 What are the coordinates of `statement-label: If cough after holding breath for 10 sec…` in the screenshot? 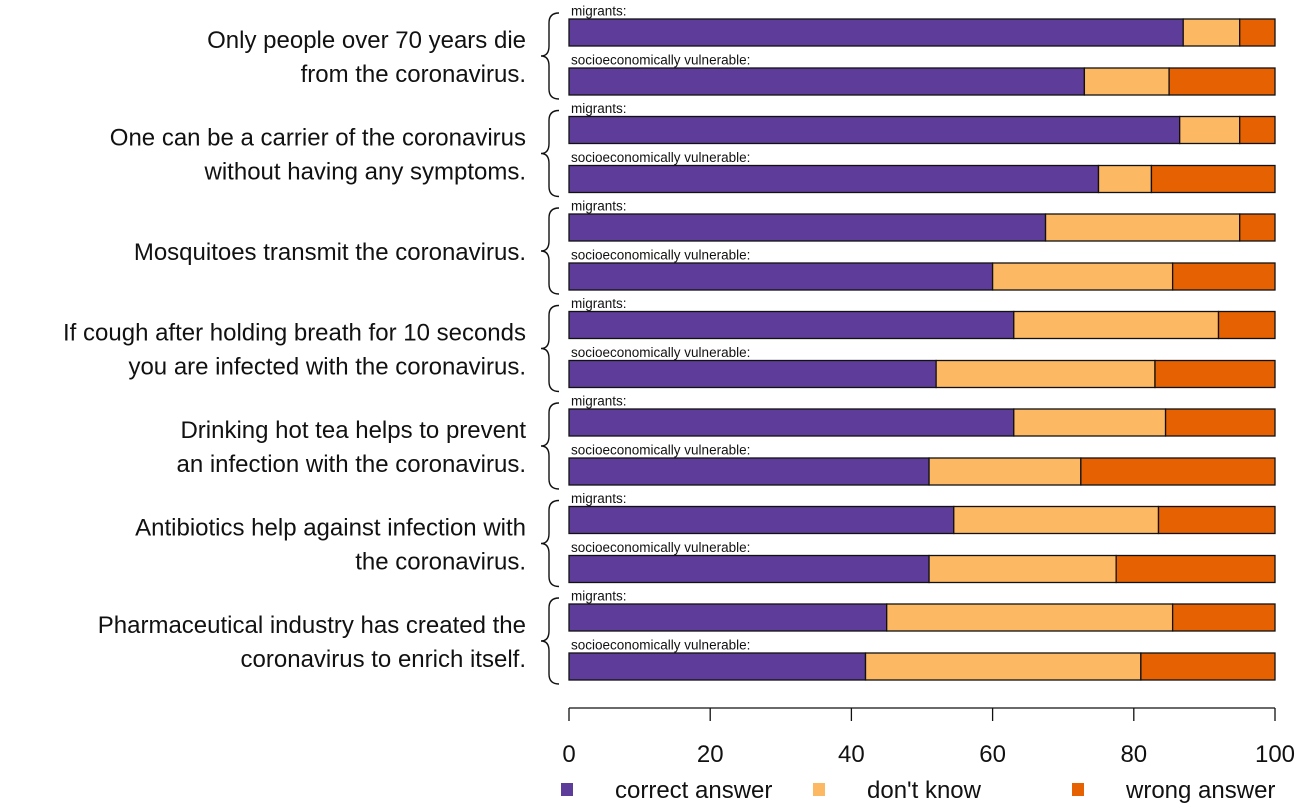 It's located at (294, 333).